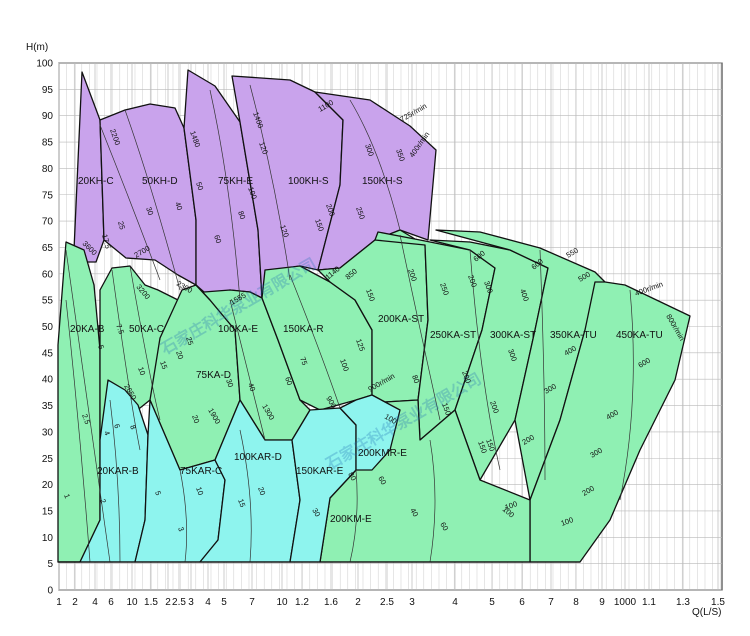 Image resolution: width=750 pixels, height=636 pixels. Describe the element at coordinates (524, 295) in the screenshot. I see `curve-label: 400` at that location.